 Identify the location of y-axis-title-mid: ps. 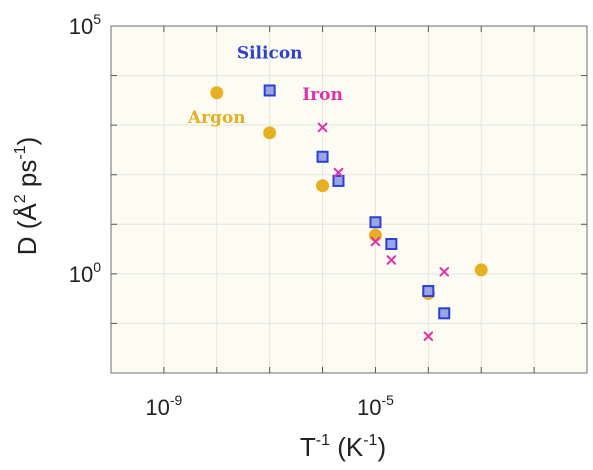
(27, 177).